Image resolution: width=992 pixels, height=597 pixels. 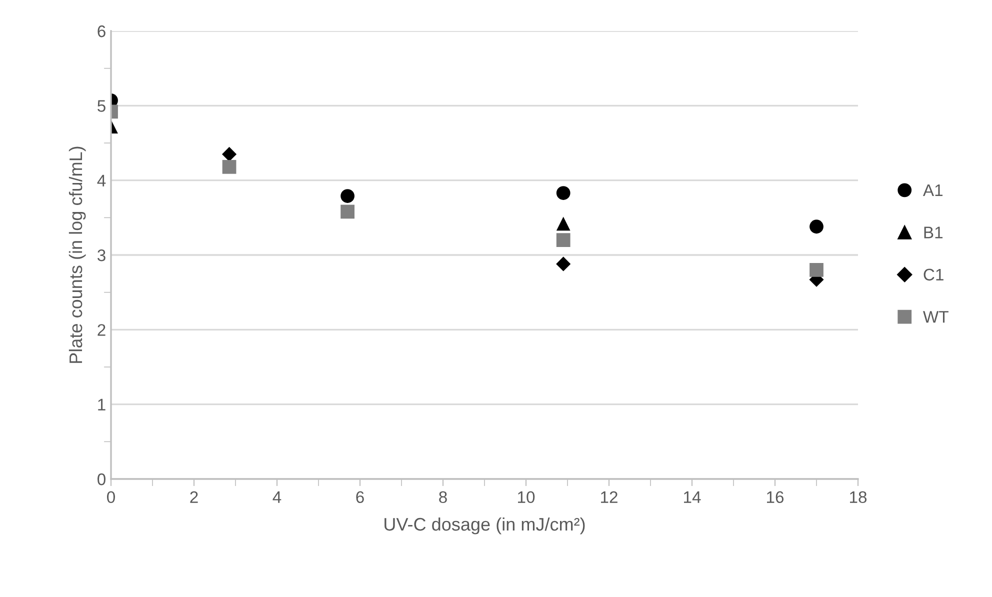 What do you see at coordinates (194, 497) in the screenshot?
I see `x-tick-label: 2` at bounding box center [194, 497].